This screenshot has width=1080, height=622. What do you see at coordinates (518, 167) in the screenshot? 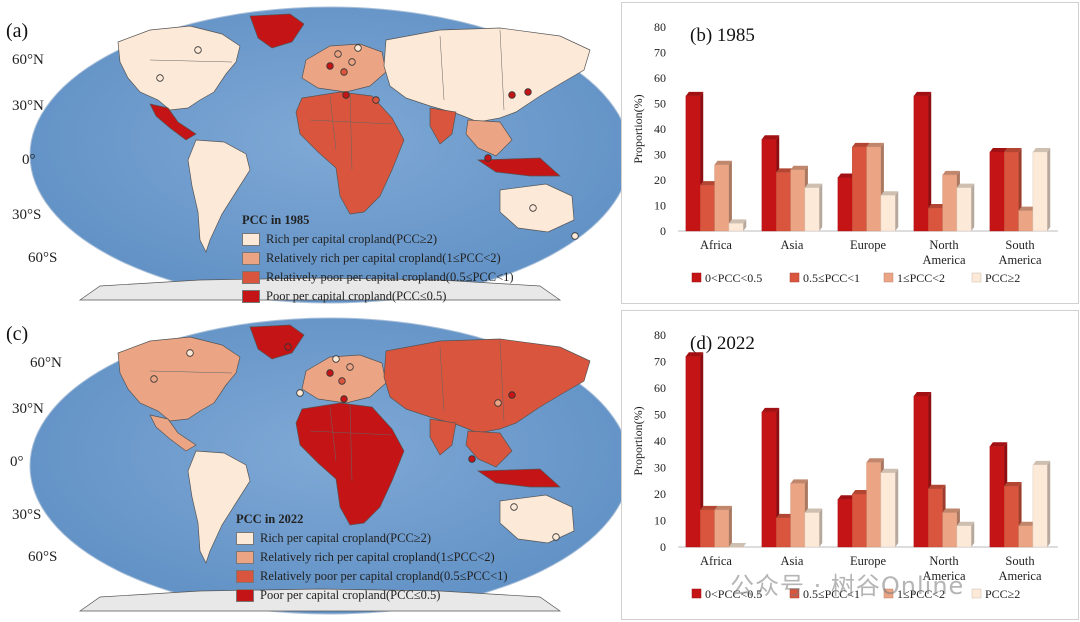
I see `region-indonesia` at bounding box center [518, 167].